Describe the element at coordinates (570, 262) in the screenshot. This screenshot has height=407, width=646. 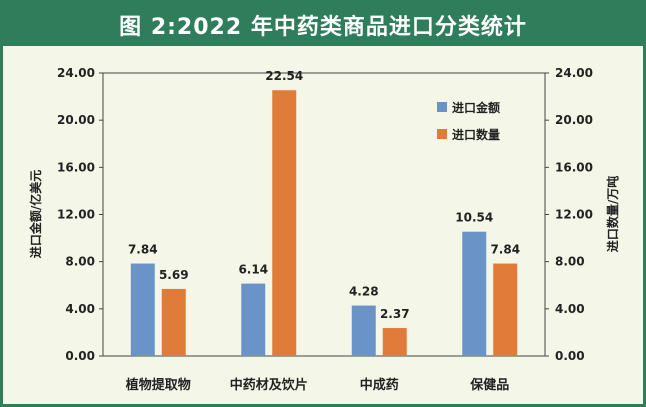
I see `y2-tick-label: 8.00` at that location.